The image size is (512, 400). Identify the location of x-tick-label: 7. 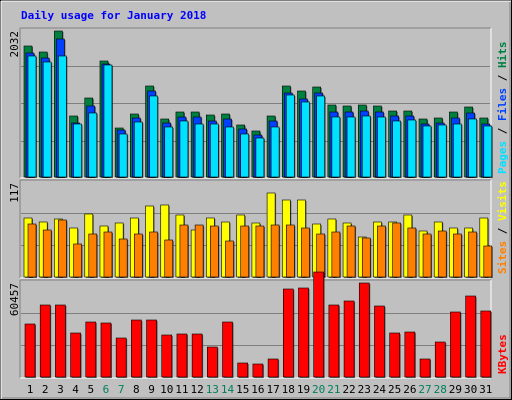
(121, 389).